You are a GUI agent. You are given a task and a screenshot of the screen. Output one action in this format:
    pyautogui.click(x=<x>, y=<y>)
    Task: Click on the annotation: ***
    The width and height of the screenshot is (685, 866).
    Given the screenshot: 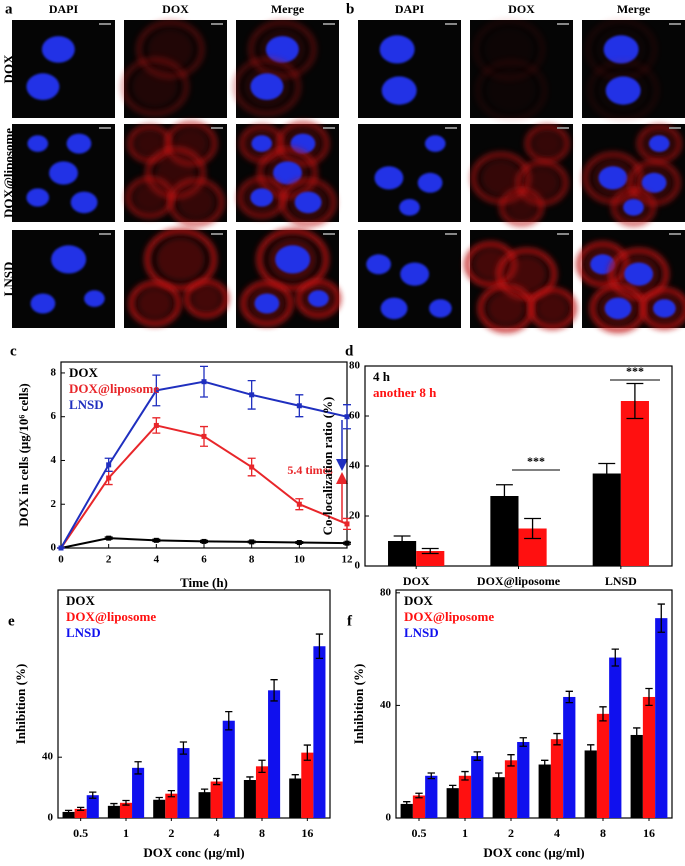 What is the action you would take?
    pyautogui.click(x=635, y=371)
    